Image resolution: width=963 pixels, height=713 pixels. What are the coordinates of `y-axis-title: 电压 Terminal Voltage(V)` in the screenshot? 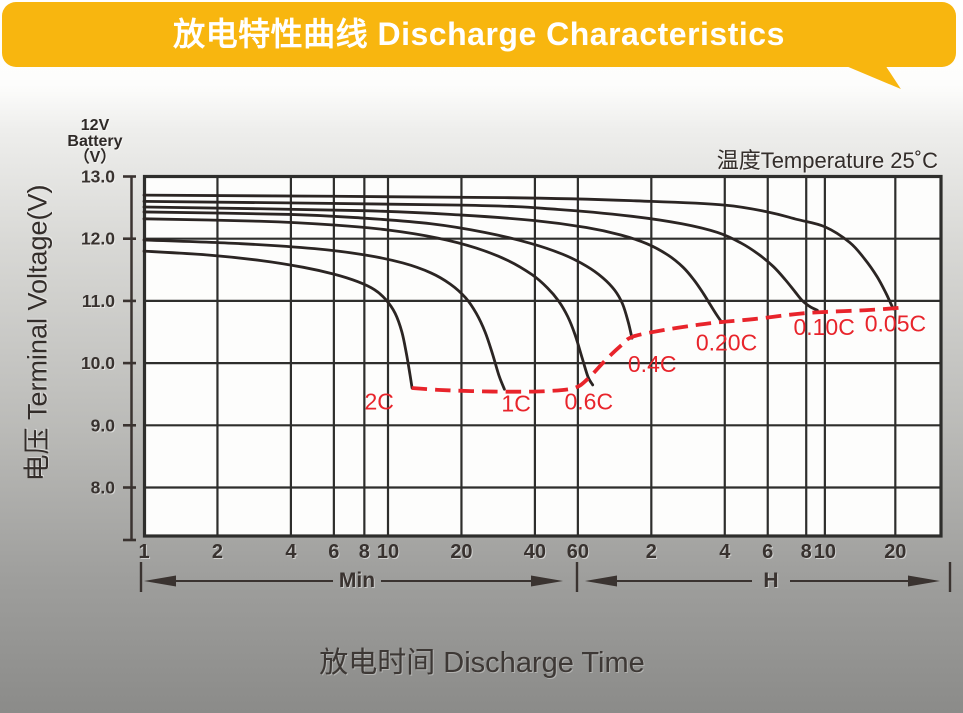 It's located at (37, 333).